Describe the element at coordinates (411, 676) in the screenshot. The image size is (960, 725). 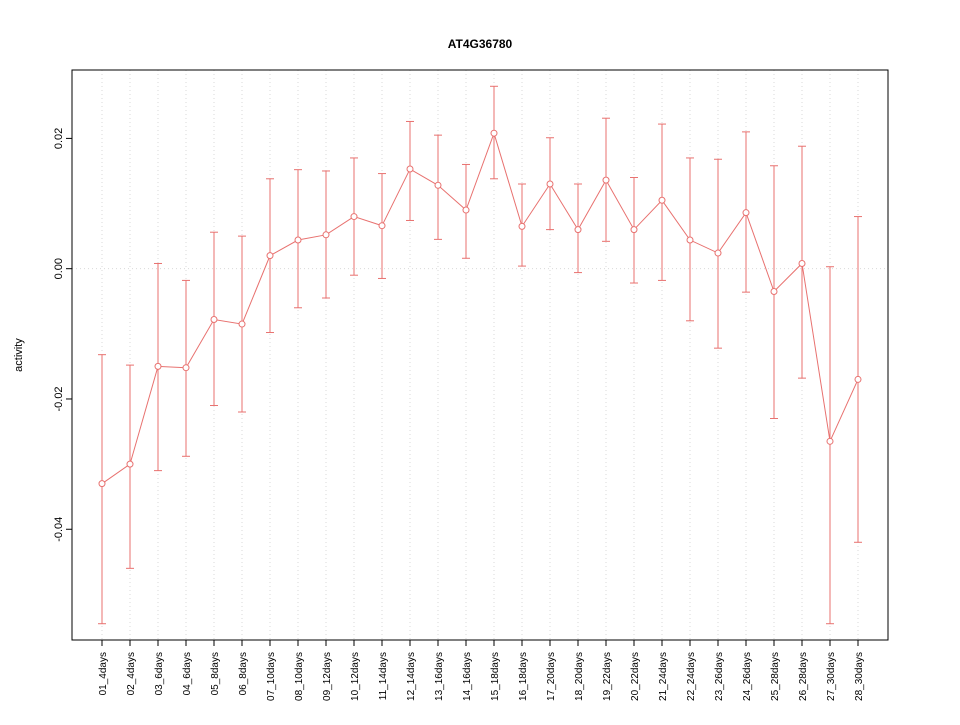
I see `x-tick-label: 12_14days` at that location.